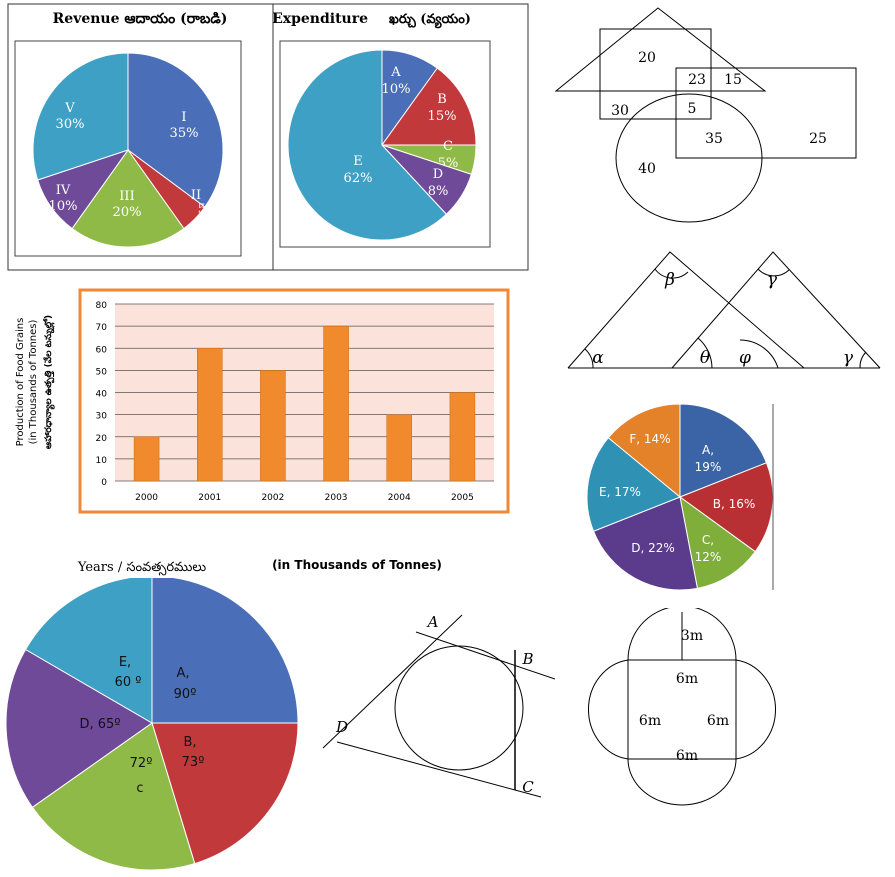 Image resolution: width=895 pixels, height=877 pixels. I want to click on revenue-frame, so click(128, 148).